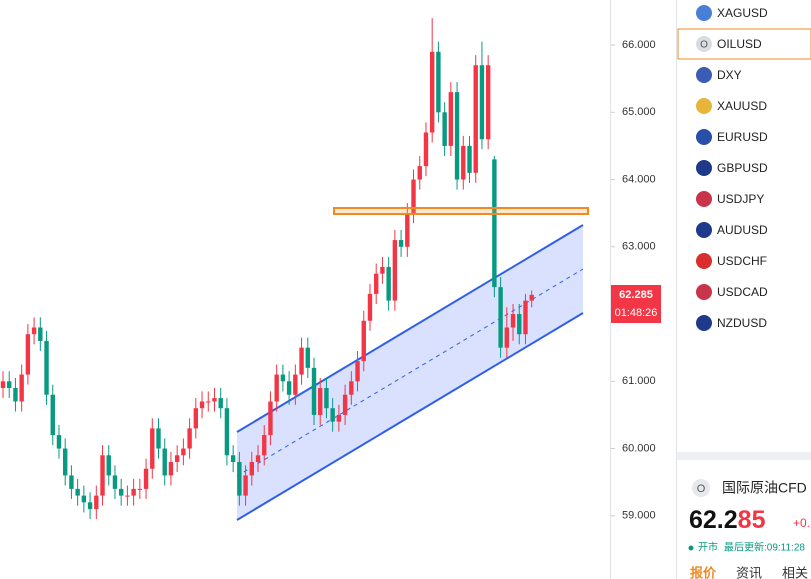 The width and height of the screenshot is (811, 579). Describe the element at coordinates (742, 137) in the screenshot. I see `symbol-name: EURUSD` at that location.